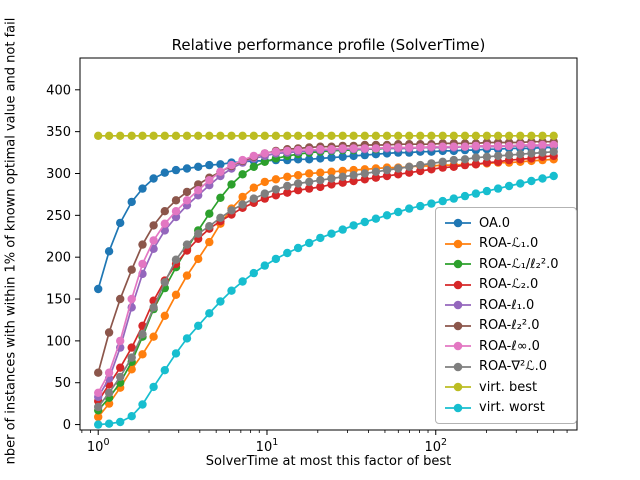  What do you see at coordinates (506, 346) in the screenshot?
I see `legend-item-6: ROA-ℓ∞.0` at bounding box center [506, 346].